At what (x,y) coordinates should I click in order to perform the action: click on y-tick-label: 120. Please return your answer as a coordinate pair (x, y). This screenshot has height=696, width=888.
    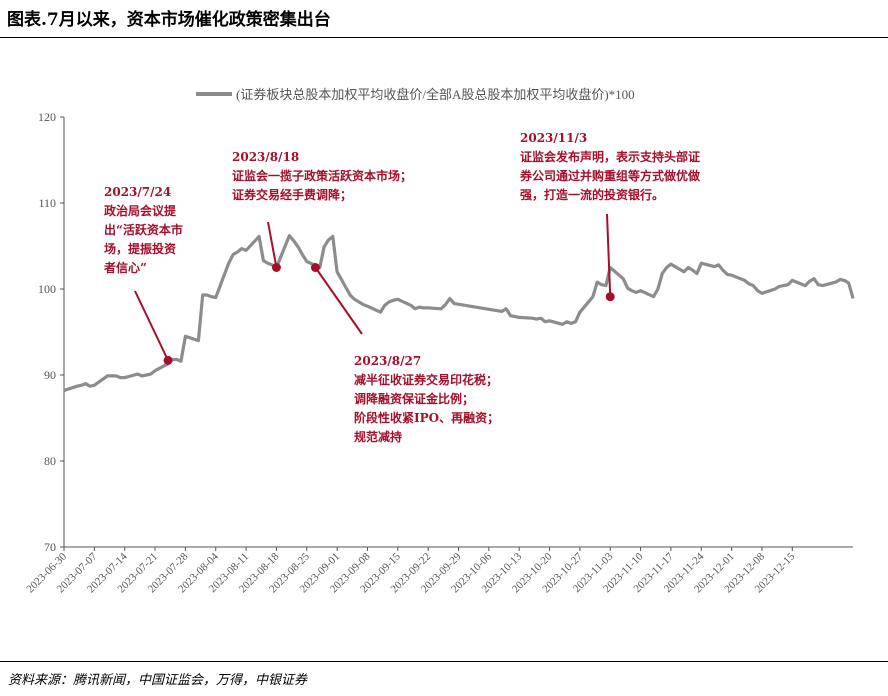
    Looking at the image, I should click on (47, 117).